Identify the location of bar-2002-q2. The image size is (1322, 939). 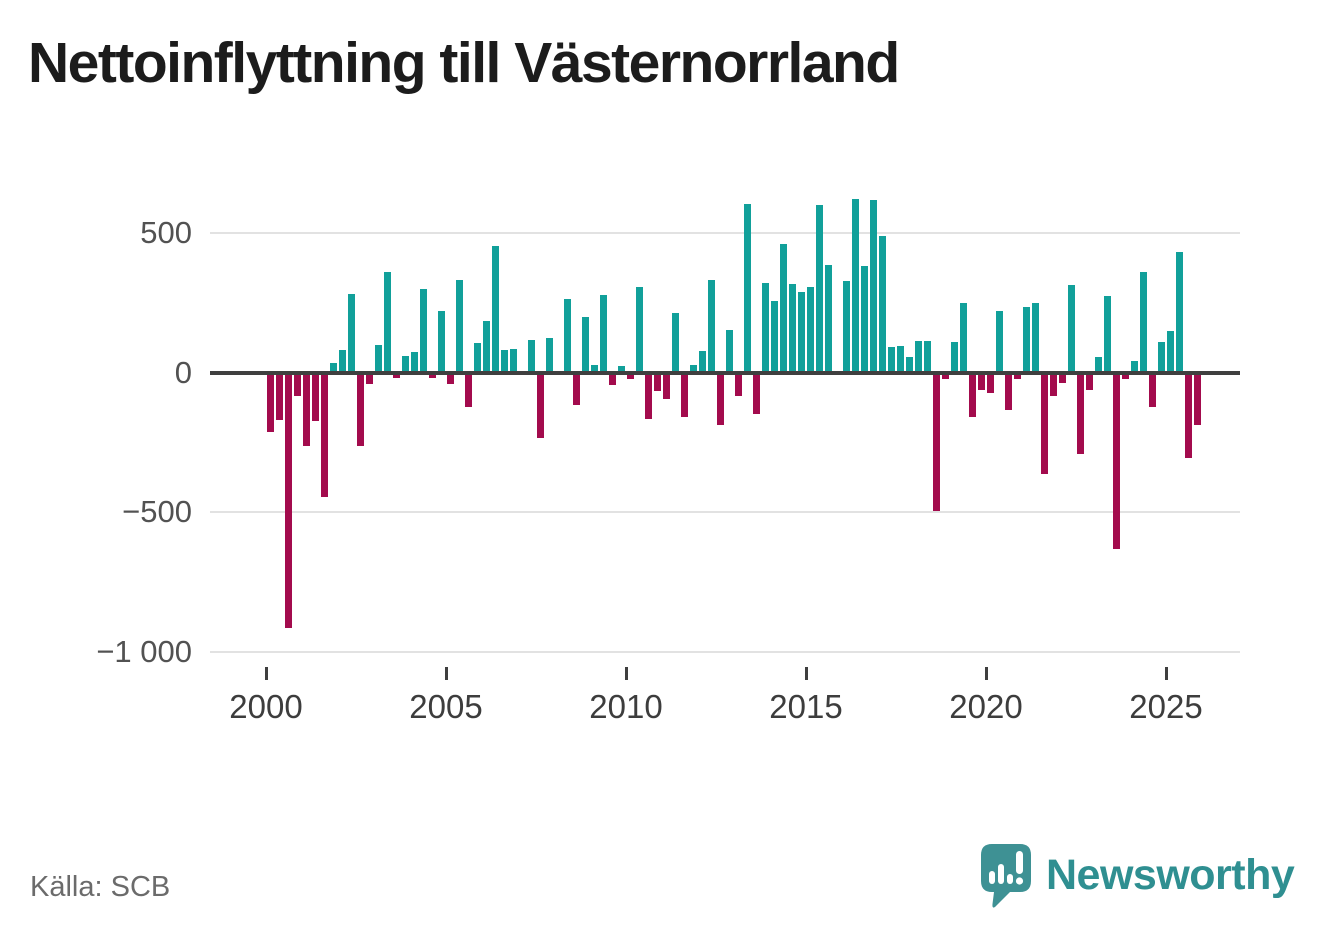
(351, 333).